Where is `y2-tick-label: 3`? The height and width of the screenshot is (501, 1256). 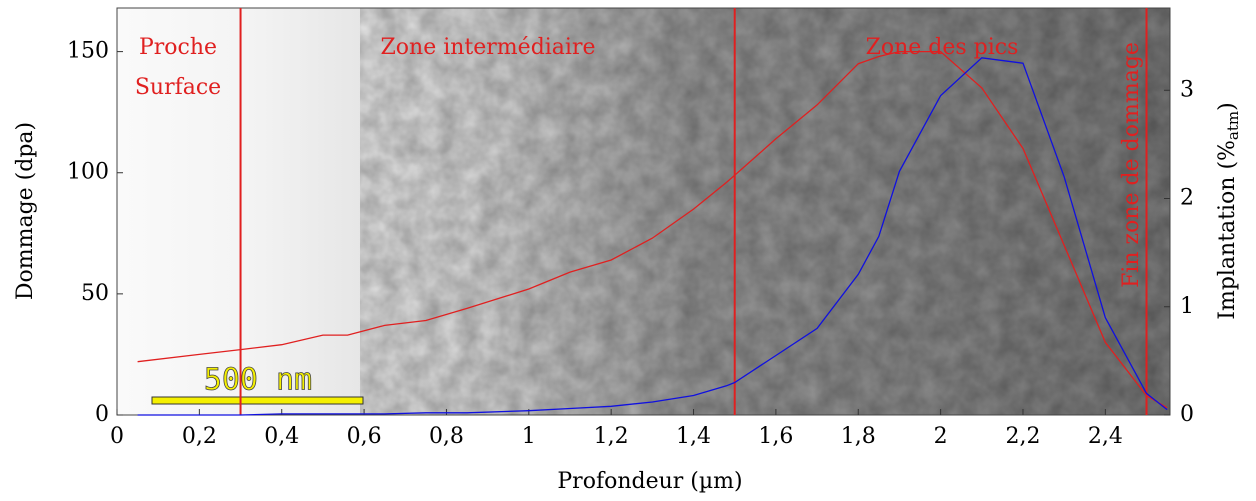
y2-tick-label: 3 is located at coordinates (1187, 89).